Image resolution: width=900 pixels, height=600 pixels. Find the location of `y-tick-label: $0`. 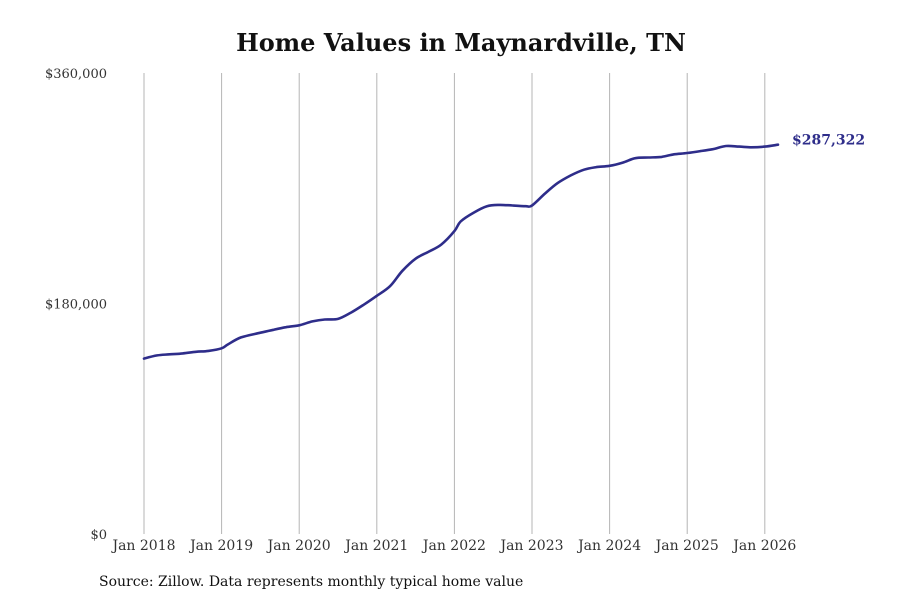

y-tick-label: $0 is located at coordinates (98, 535).